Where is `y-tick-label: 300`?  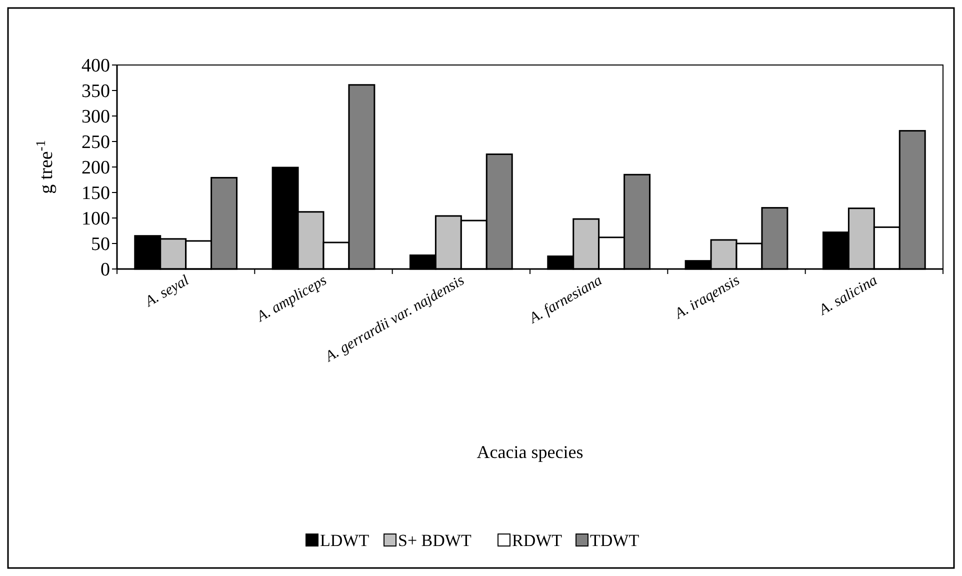
y-tick-label: 300 is located at coordinates (96, 117).